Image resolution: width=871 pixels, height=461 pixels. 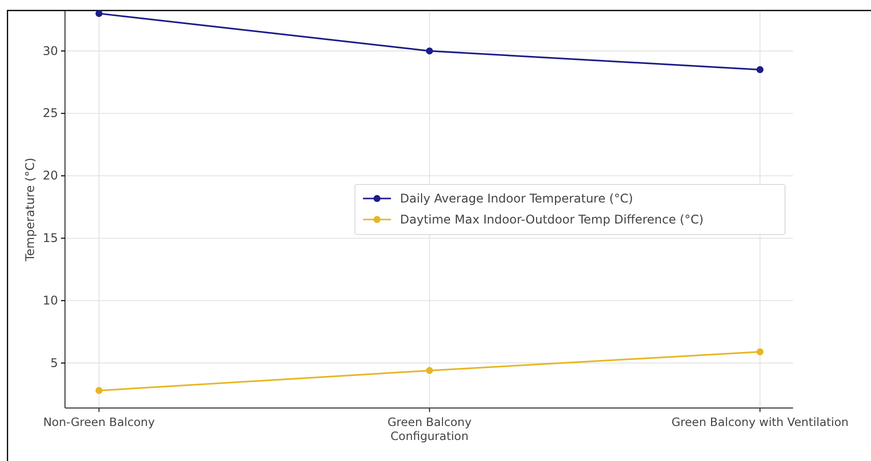 What do you see at coordinates (552, 219) in the screenshot?
I see `legend-label: Daytime Max Indoor-Outdoor Temp Difference (°C)` at bounding box center [552, 219].